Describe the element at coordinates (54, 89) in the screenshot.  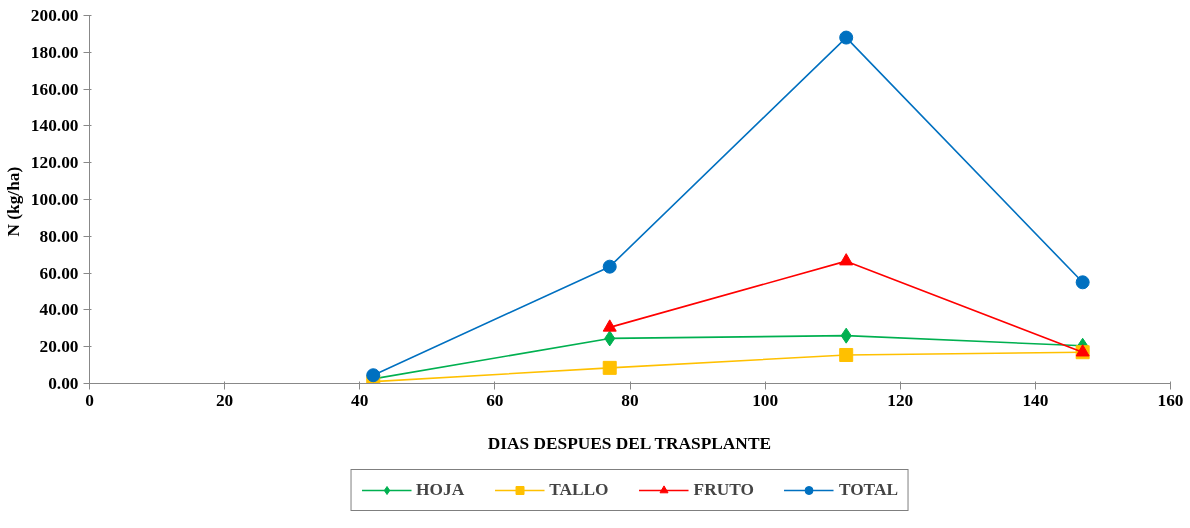
I see `y-tick-label: 160.00` at that location.